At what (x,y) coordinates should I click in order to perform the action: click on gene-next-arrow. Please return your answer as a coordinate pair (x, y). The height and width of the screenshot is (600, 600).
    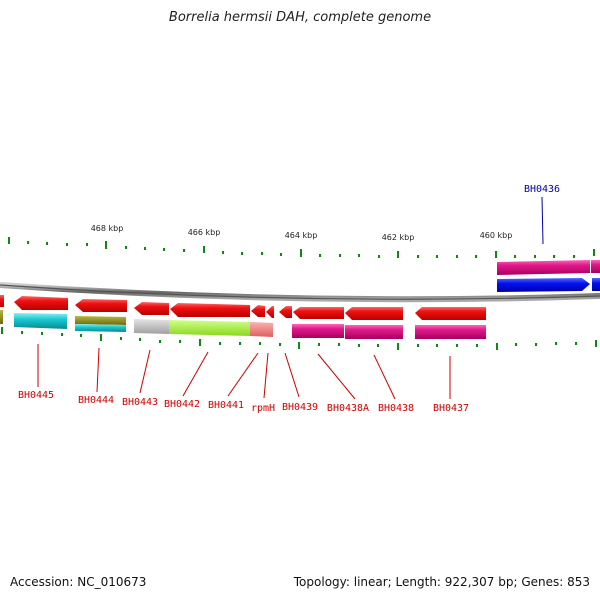
    Looking at the image, I should click on (596, 284).